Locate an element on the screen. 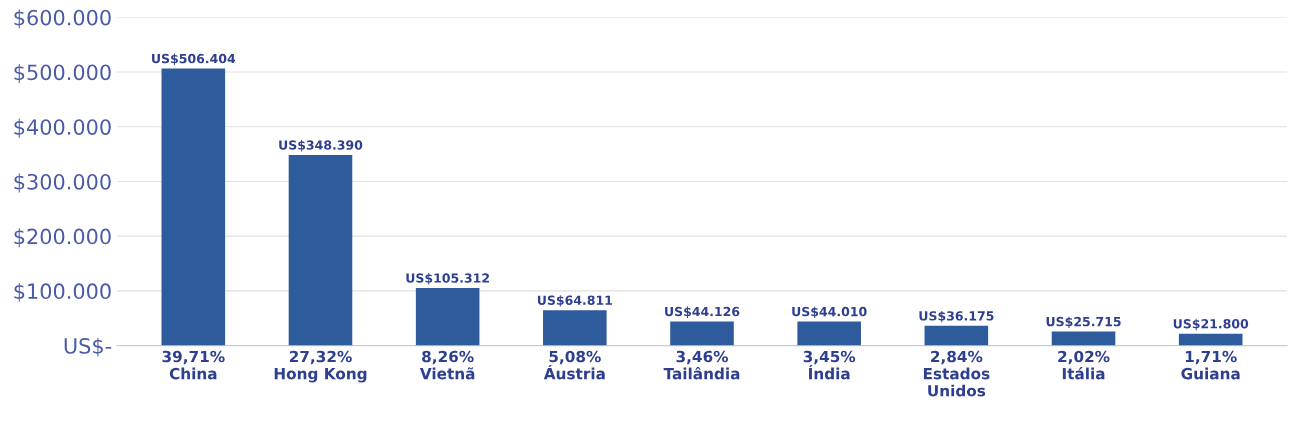  y-tick-label: $600.000 is located at coordinates (62, 19).